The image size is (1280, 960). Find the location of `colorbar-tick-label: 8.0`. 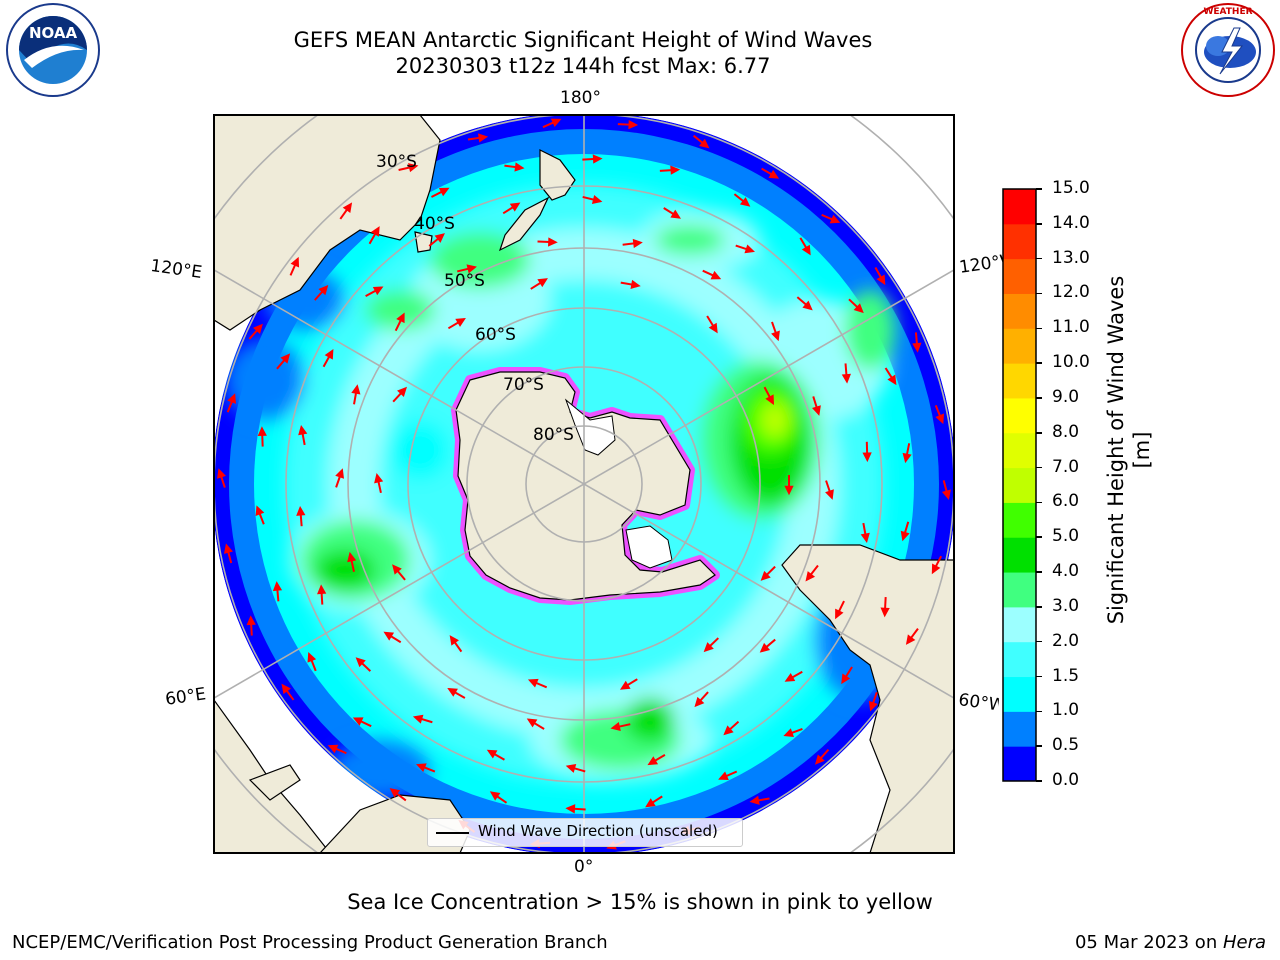

colorbar-tick-label: 8.0 is located at coordinates (1066, 431).